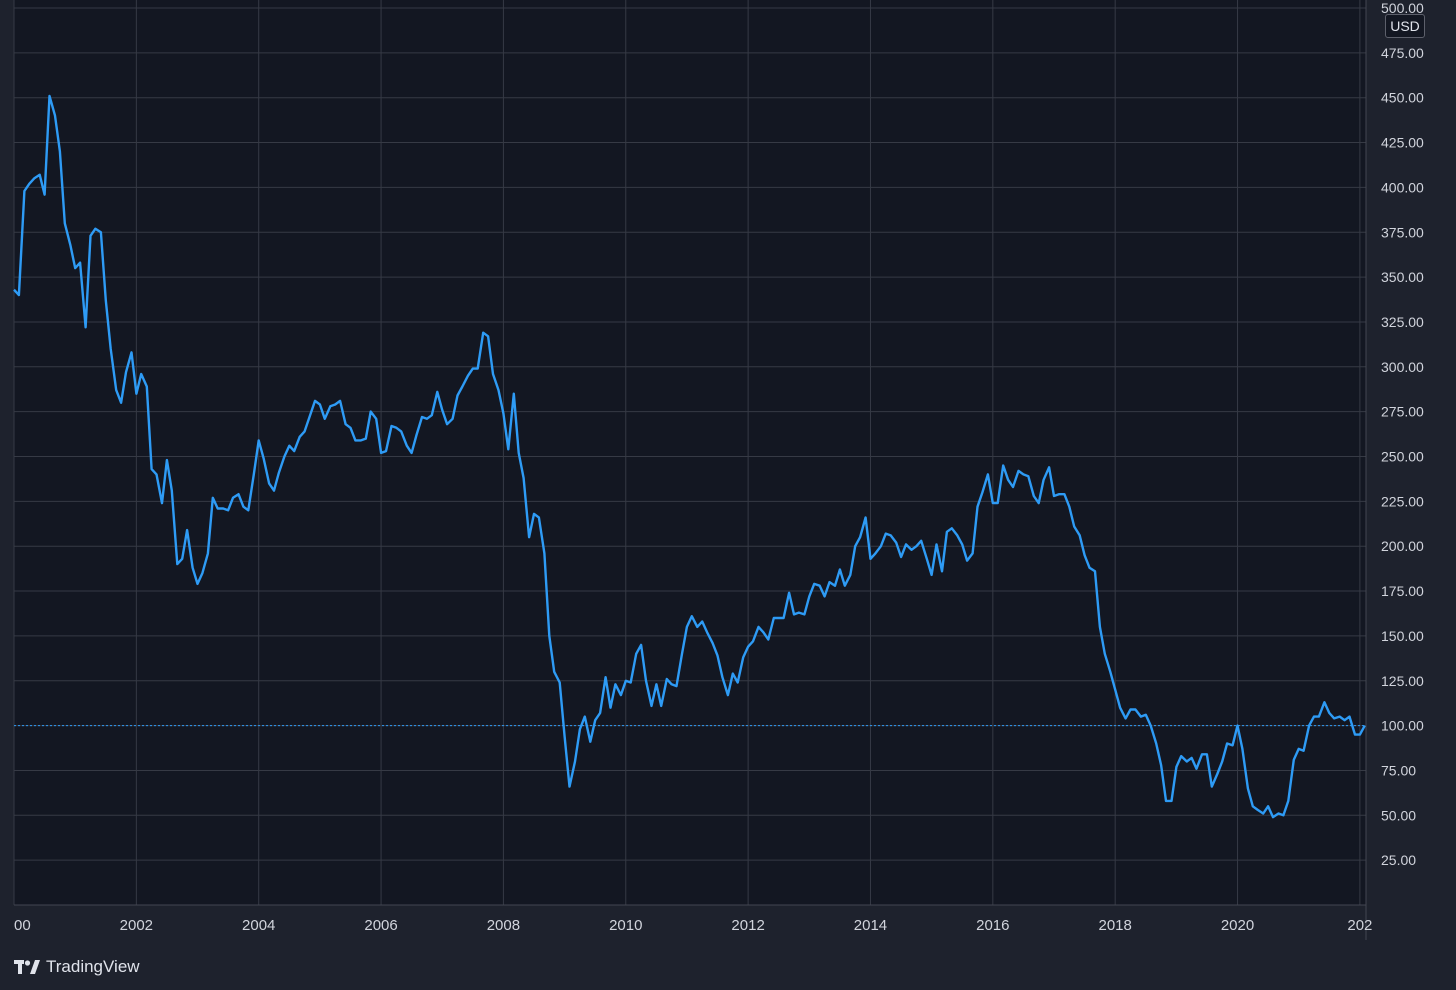 This screenshot has width=1456, height=990. What do you see at coordinates (1402, 98) in the screenshot?
I see `y-tick-label: 450.00` at bounding box center [1402, 98].